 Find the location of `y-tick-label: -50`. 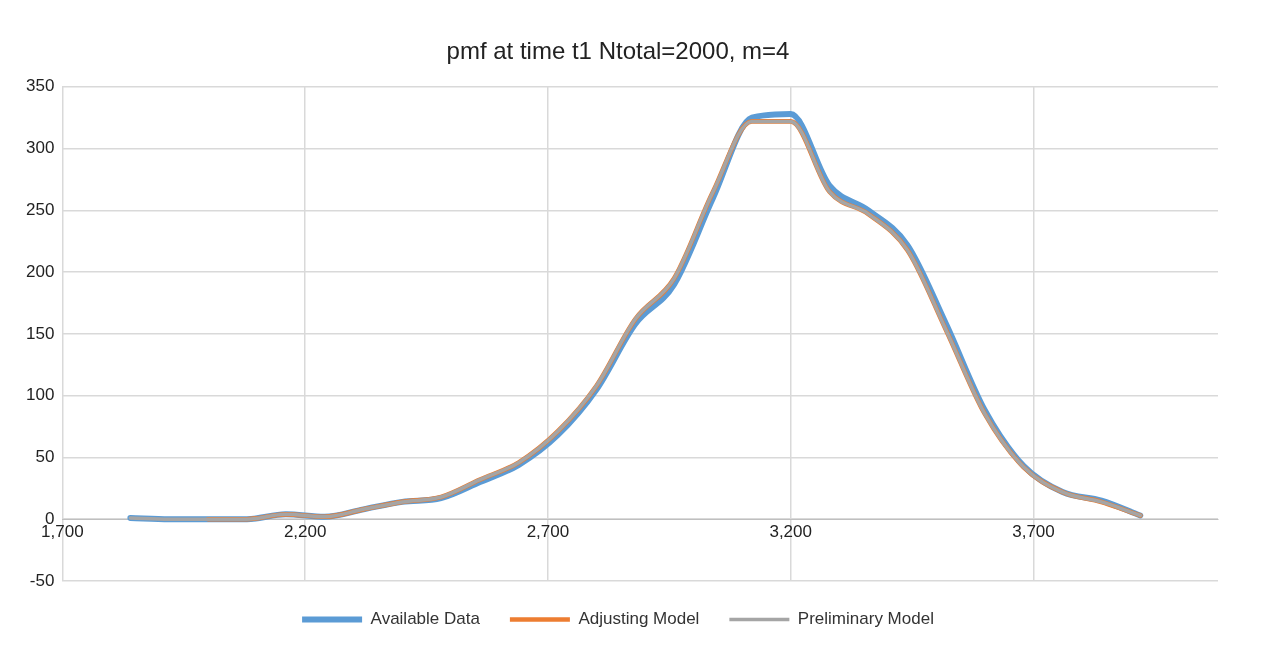

y-tick-label: -50 is located at coordinates (42, 580).